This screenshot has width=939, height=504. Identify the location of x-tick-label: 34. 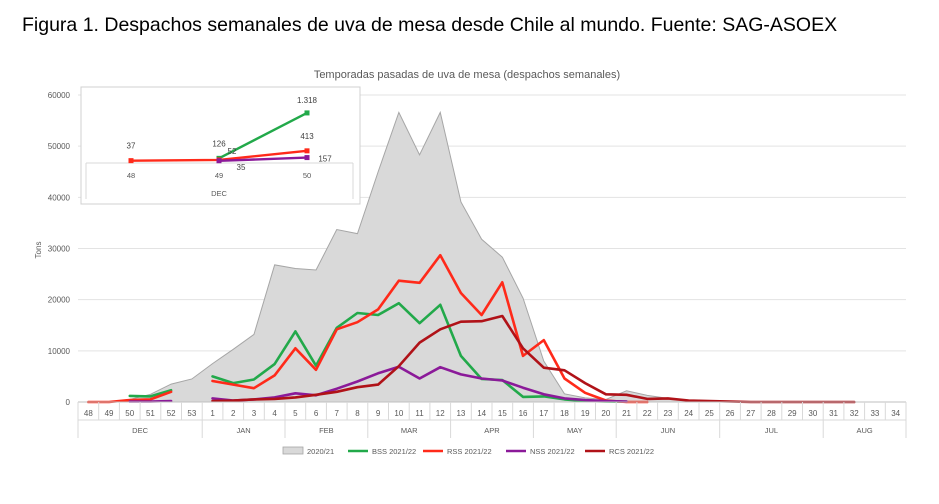
(895, 413).